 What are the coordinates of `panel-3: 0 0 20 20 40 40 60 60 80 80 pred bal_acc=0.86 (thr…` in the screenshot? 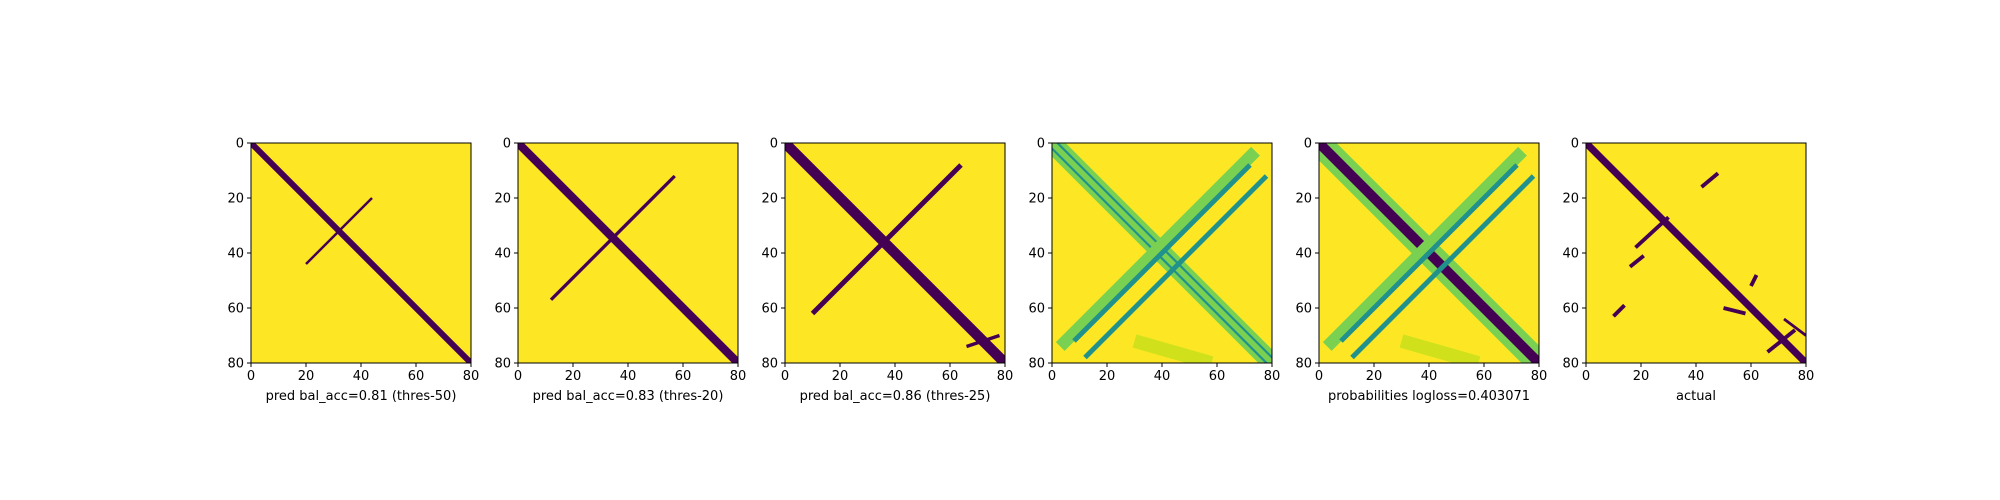 It's located at (887, 271).